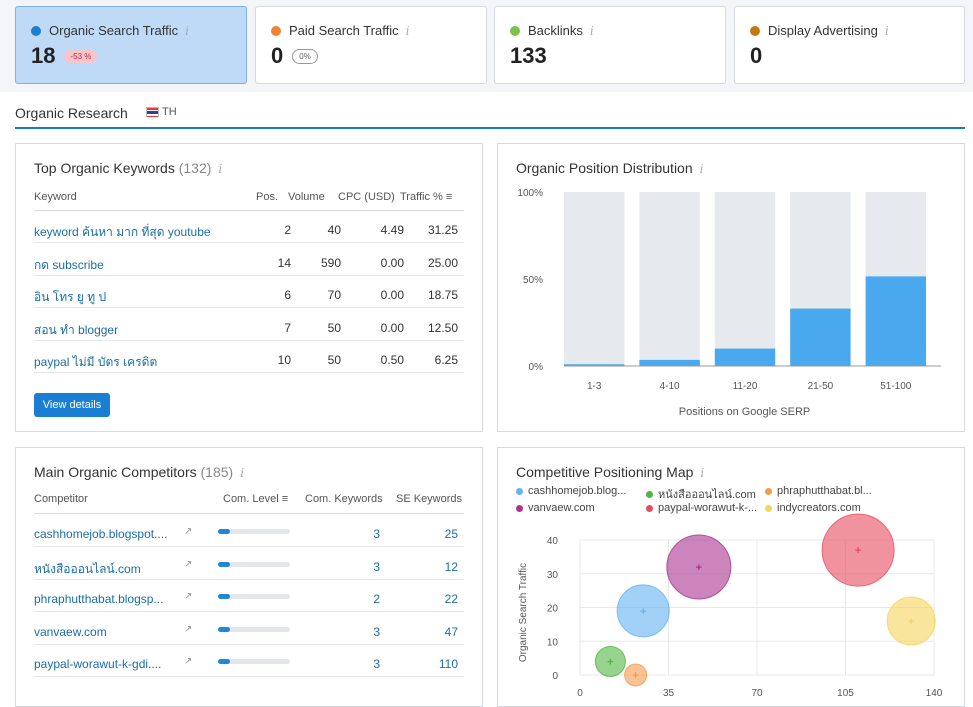 The height and width of the screenshot is (707, 973). I want to click on x-tick-label: 4-10, so click(670, 386).